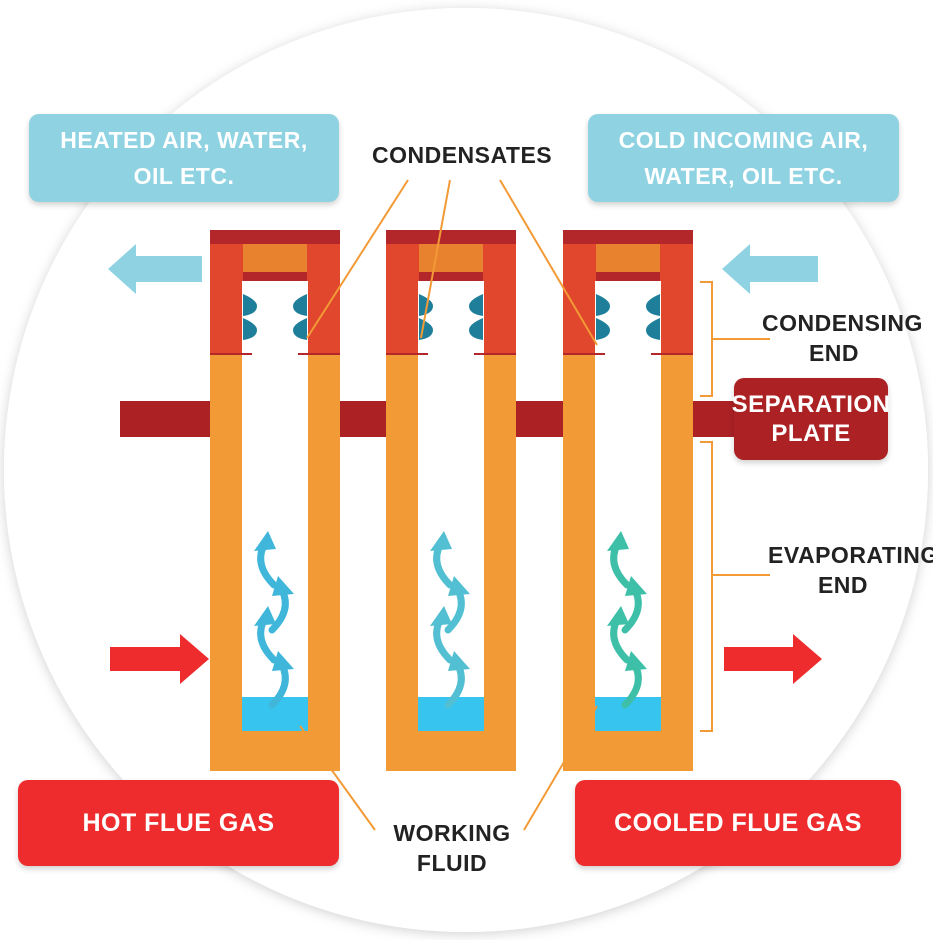  Describe the element at coordinates (462, 155) in the screenshot. I see `condensates-label: CONDENSATES` at that location.